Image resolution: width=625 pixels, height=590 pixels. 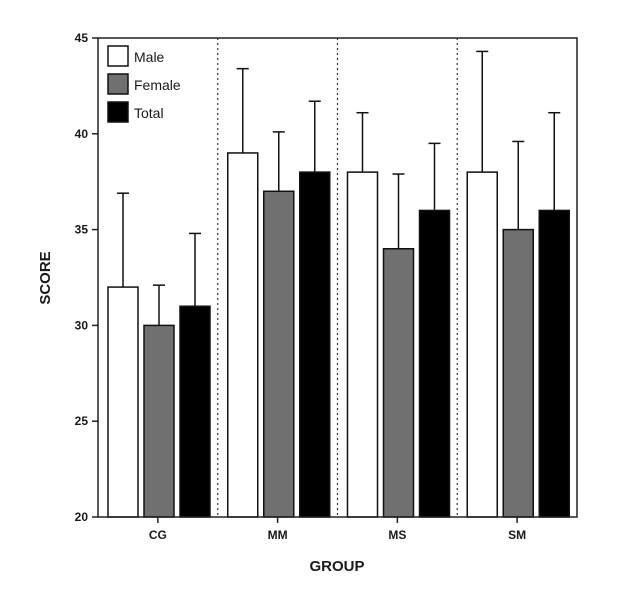 What do you see at coordinates (398, 383) in the screenshot?
I see `bar-female-ms` at bounding box center [398, 383].